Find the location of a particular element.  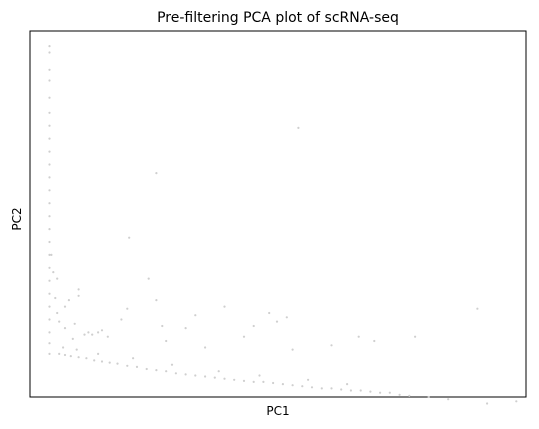

y-axis-label: PC2 is located at coordinates (17, 218).